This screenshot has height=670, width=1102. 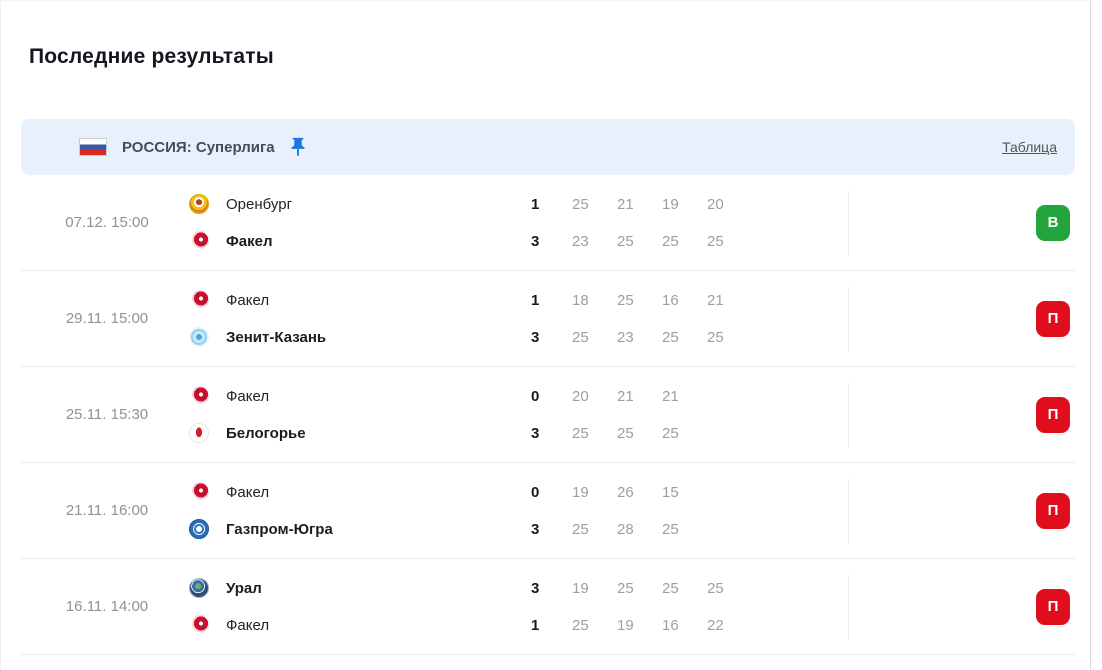 I want to click on teams-block: Урал 3 19 25 25 25 Факел 1 25 19 16 22, so click(x=466, y=606).